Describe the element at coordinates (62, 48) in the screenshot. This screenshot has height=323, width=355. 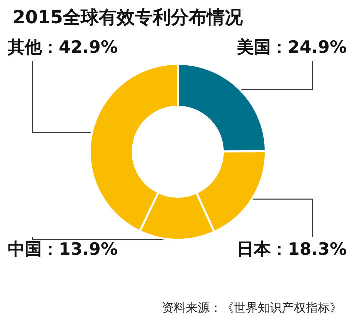
I see `slice-label: 其他：42.9%` at that location.